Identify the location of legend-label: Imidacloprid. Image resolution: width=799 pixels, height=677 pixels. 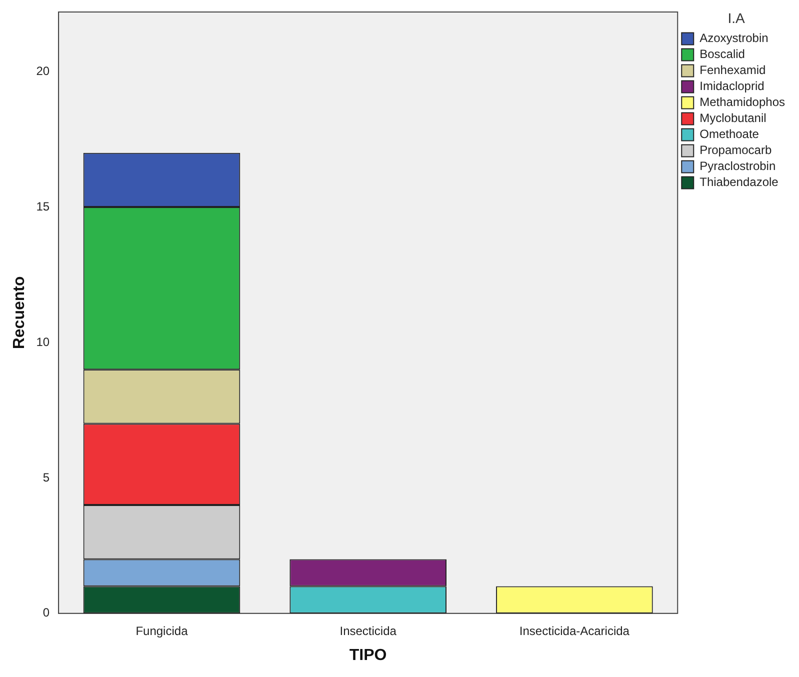
(732, 86).